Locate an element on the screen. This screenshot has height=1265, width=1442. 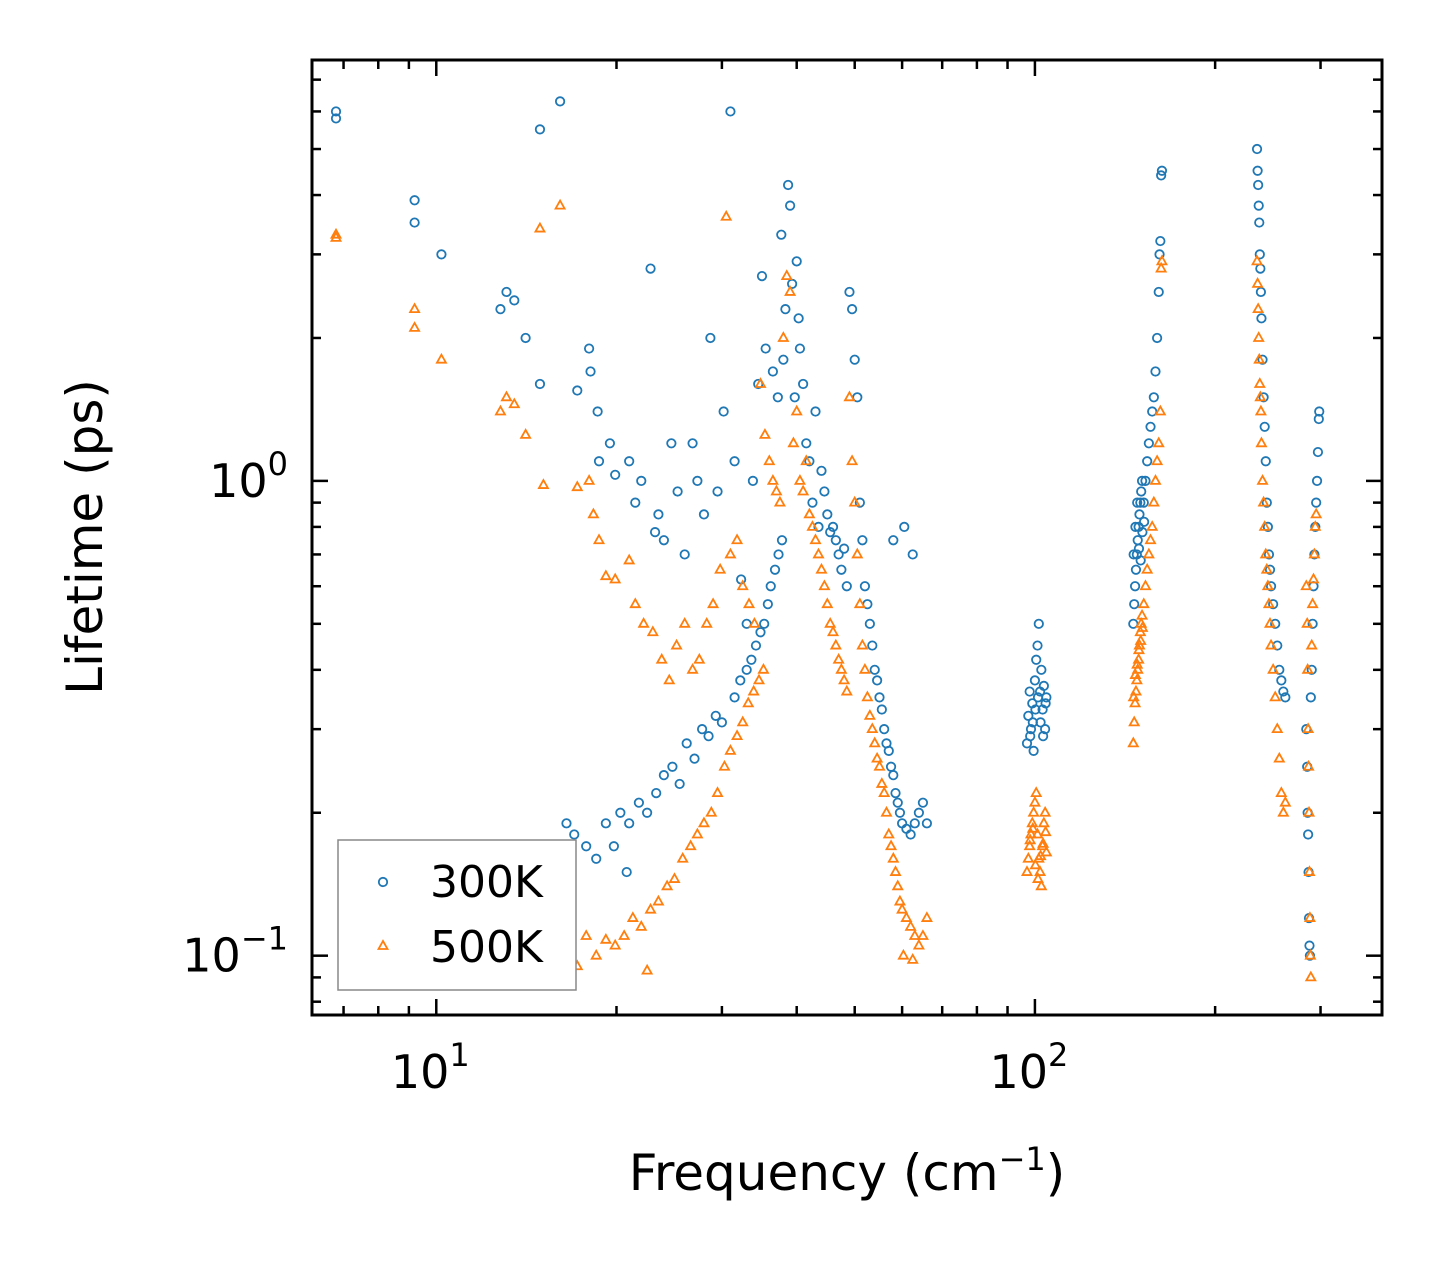
legend-entry-500k is located at coordinates (383, 944).